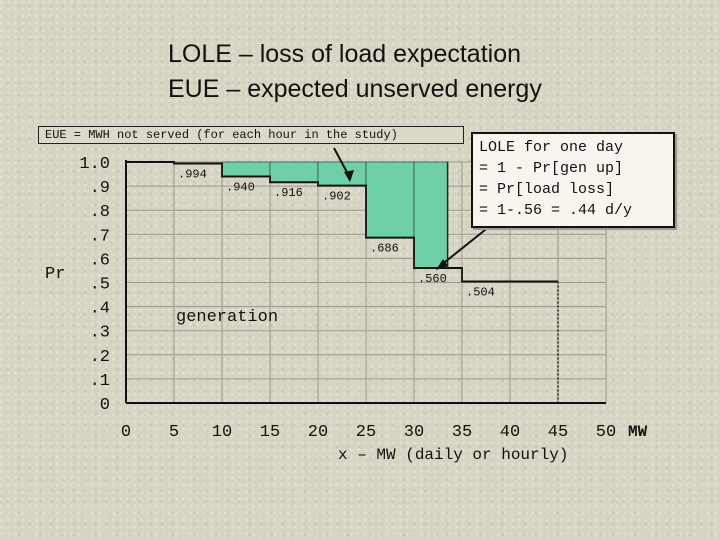 The width and height of the screenshot is (720, 540). Describe the element at coordinates (638, 432) in the screenshot. I see `x-unit-label: MW` at that location.